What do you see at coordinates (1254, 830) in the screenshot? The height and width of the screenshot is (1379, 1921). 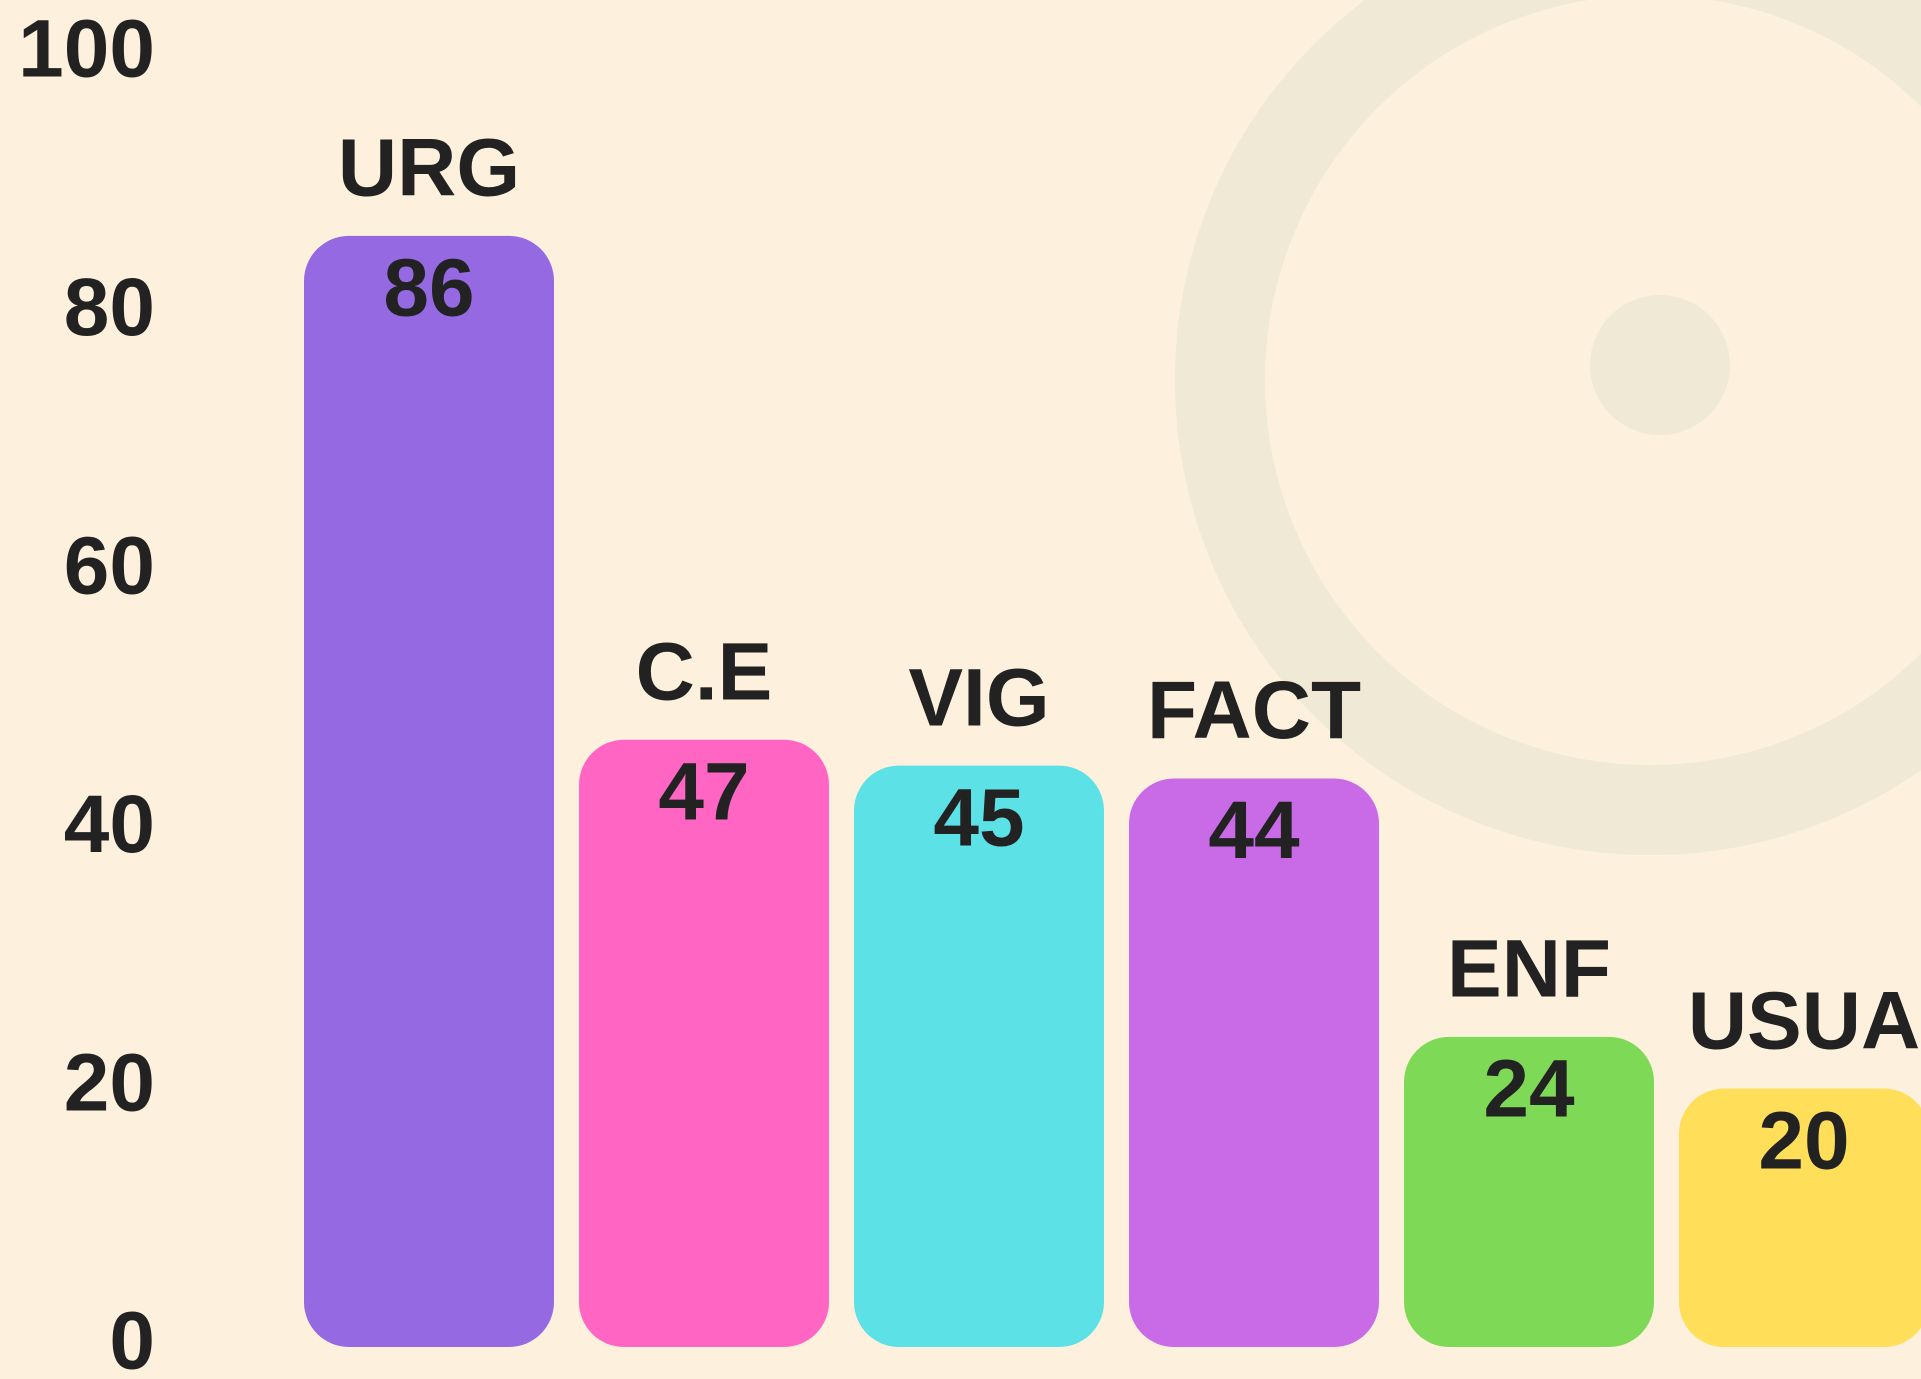 I see `bar-value-label: 44` at bounding box center [1254, 830].